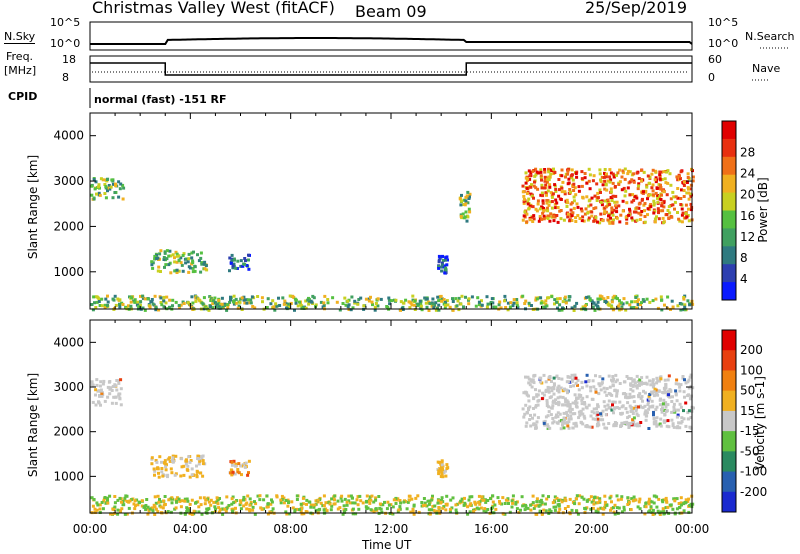 The width and height of the screenshot is (800, 554). What do you see at coordinates (391, 11) in the screenshot?
I see `beam-label: Beam 09` at bounding box center [391, 11].